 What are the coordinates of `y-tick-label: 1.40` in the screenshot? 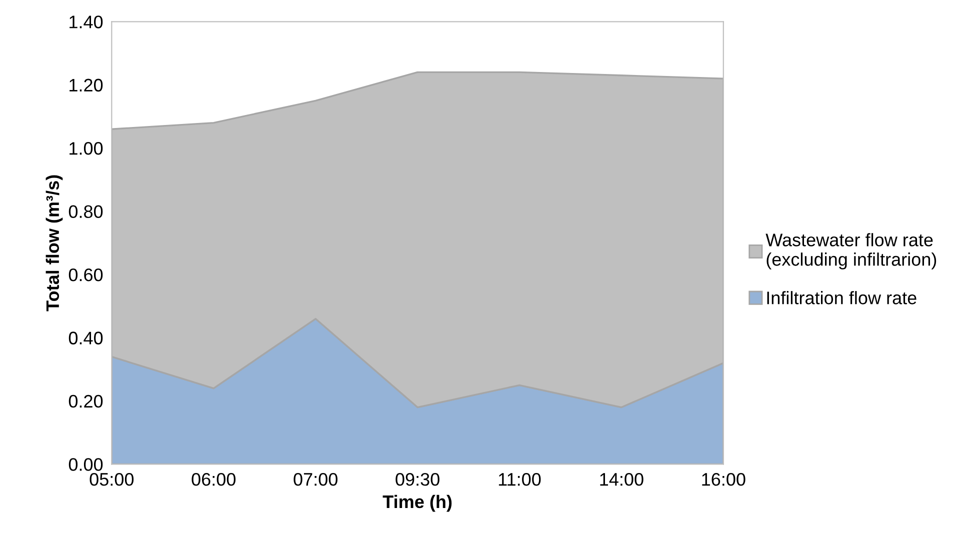 It's located at (86, 22).